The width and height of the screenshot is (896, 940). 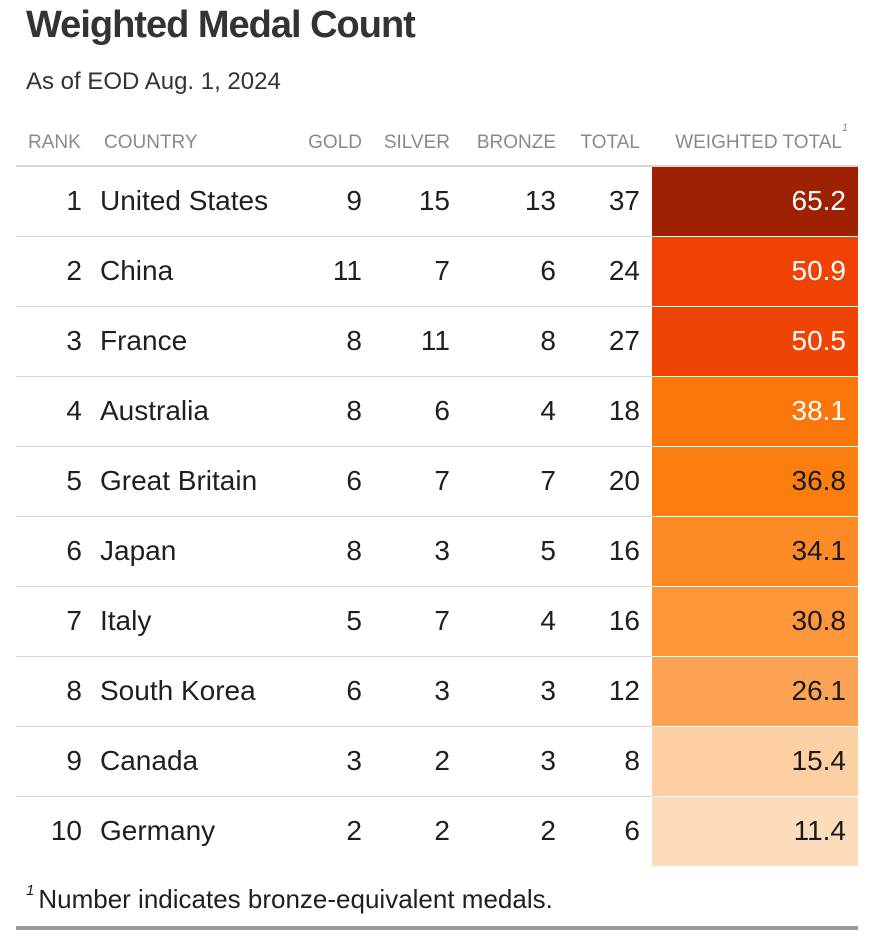 I want to click on cell-rank: 10, so click(x=66, y=831).